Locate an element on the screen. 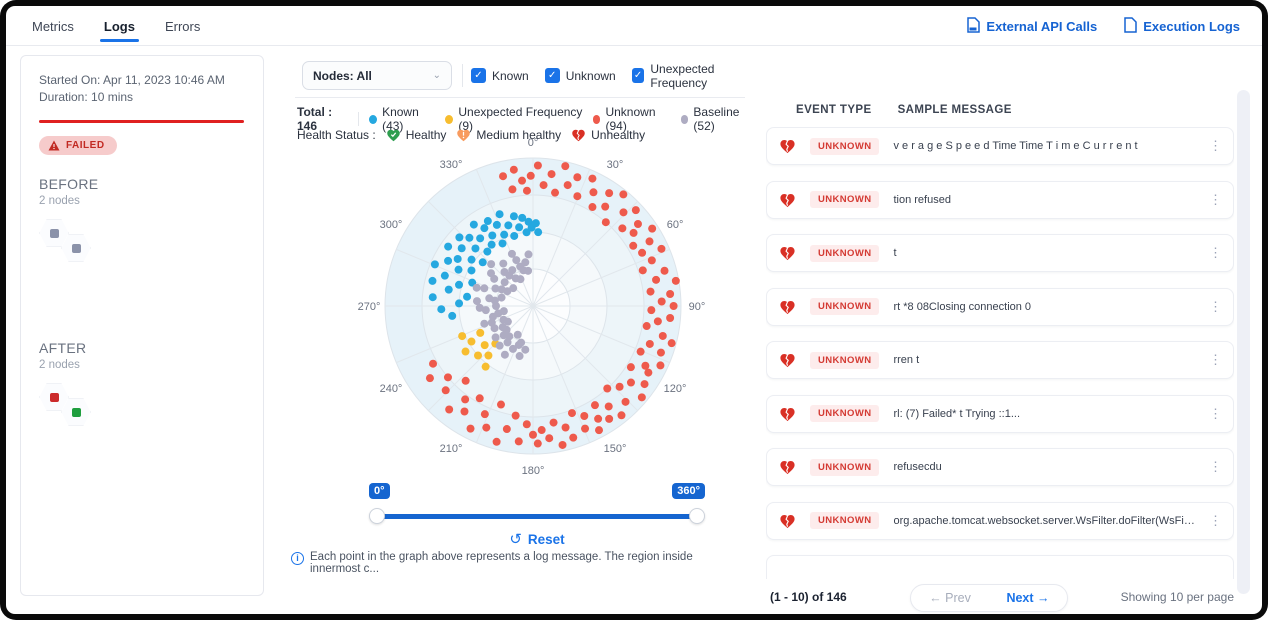 This screenshot has width=1268, height=620. node-hexagon is located at coordinates (54, 397).